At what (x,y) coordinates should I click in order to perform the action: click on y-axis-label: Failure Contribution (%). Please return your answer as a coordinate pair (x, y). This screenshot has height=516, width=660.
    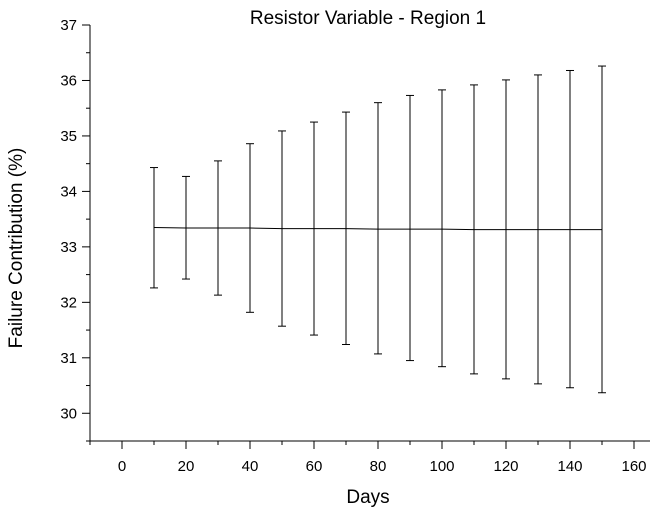
    Looking at the image, I should click on (16, 248).